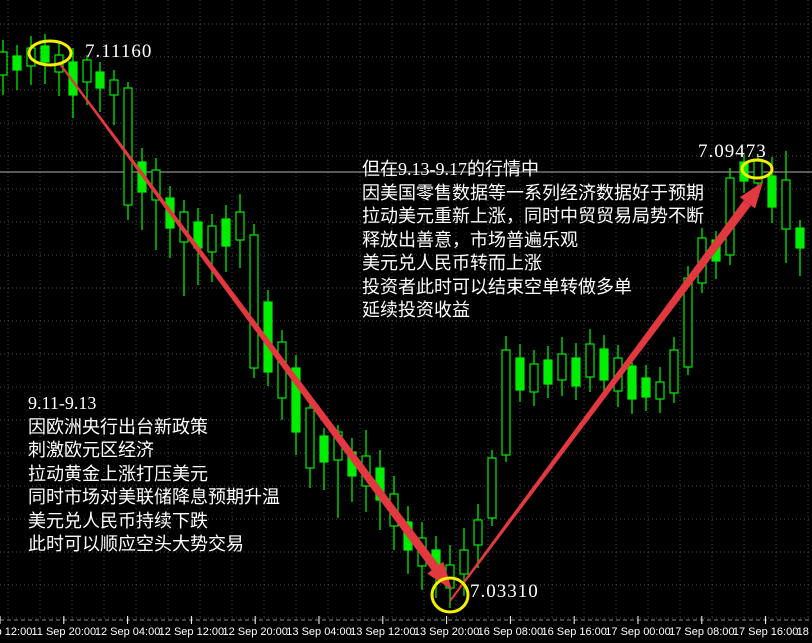 This screenshot has width=812, height=643. What do you see at coordinates (154, 497) in the screenshot?
I see `annotation-line: 同时市场对美联储降息预期升温` at bounding box center [154, 497].